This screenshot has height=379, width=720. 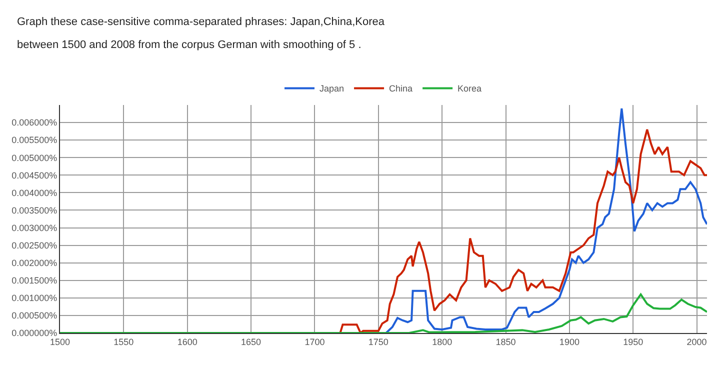 What do you see at coordinates (633, 341) in the screenshot?
I see `x-tick-label: 1950` at bounding box center [633, 341].